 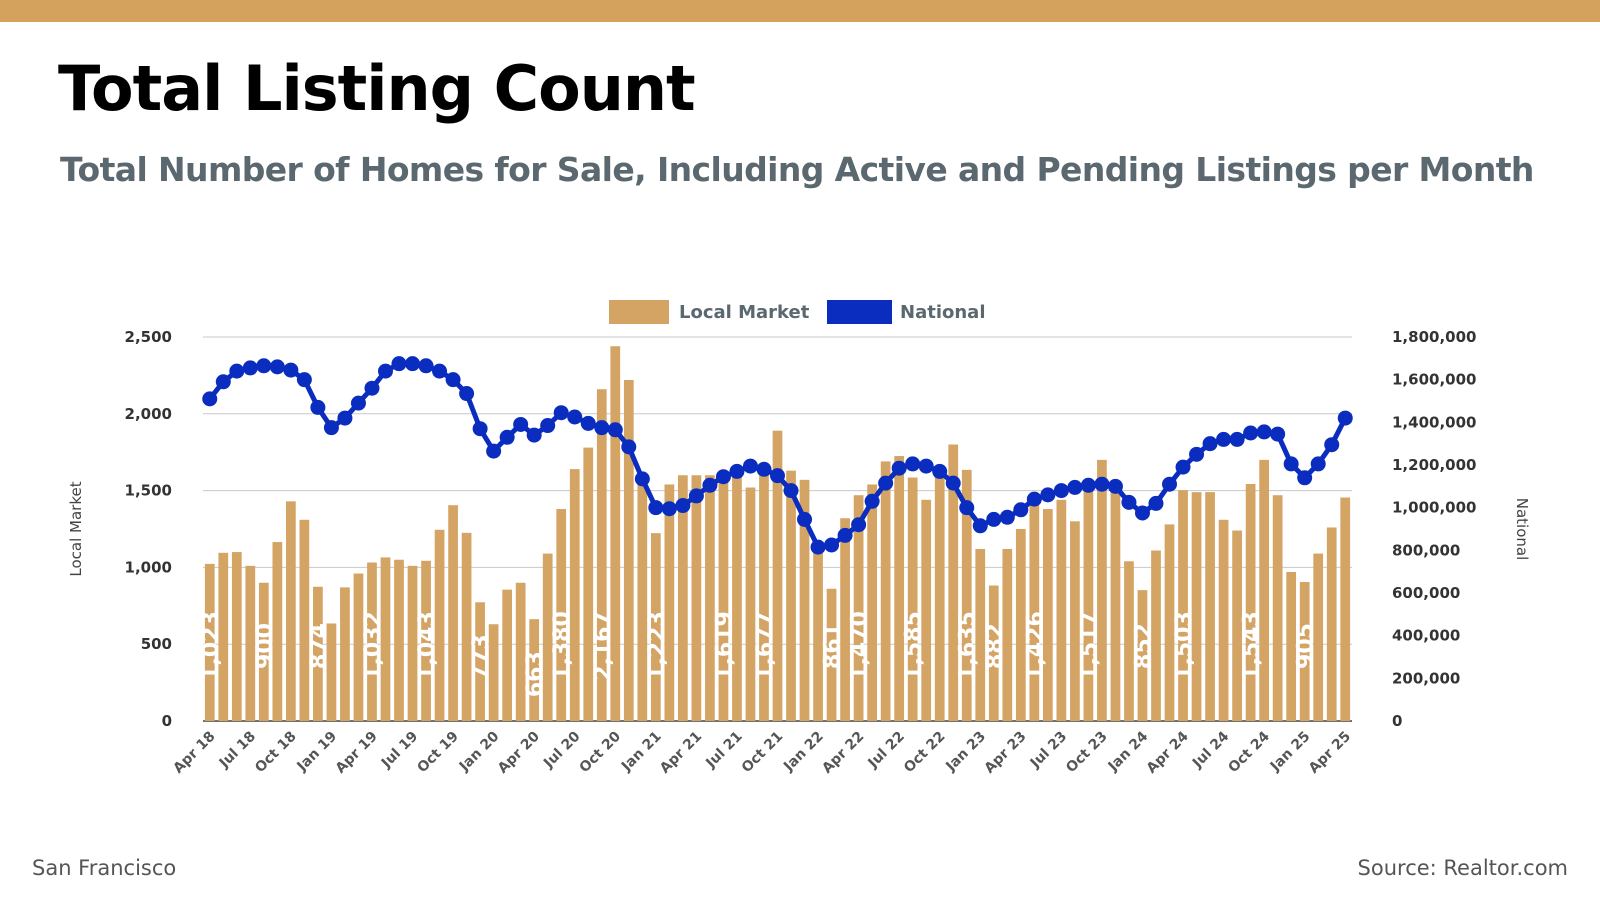 I want to click on y2-tick-label: 600,000, so click(x=1426, y=593).